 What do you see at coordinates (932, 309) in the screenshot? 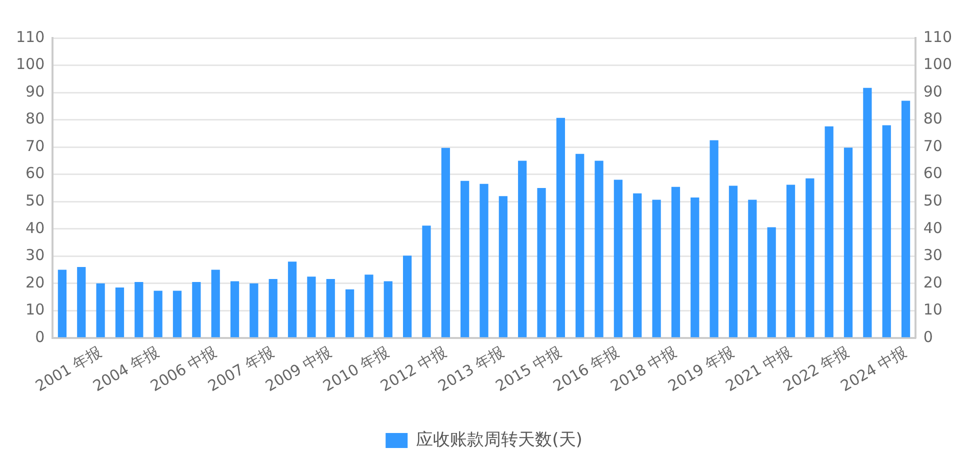
I see `y2-tick-label: 10` at bounding box center [932, 309].